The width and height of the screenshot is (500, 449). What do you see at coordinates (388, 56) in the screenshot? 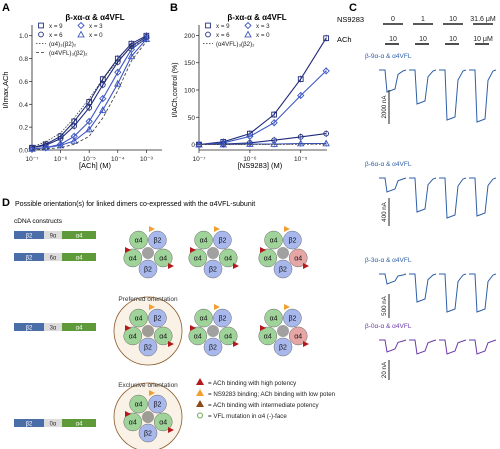
I see `trace-row-label: β-9α-α & α4VFL` at bounding box center [388, 56].